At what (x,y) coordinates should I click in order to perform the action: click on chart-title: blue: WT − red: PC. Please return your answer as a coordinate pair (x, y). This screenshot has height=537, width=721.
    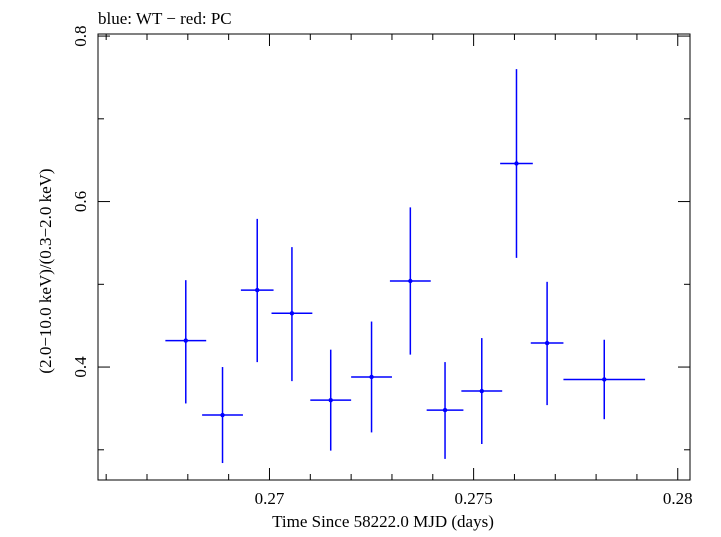
    Looking at the image, I should click on (165, 18).